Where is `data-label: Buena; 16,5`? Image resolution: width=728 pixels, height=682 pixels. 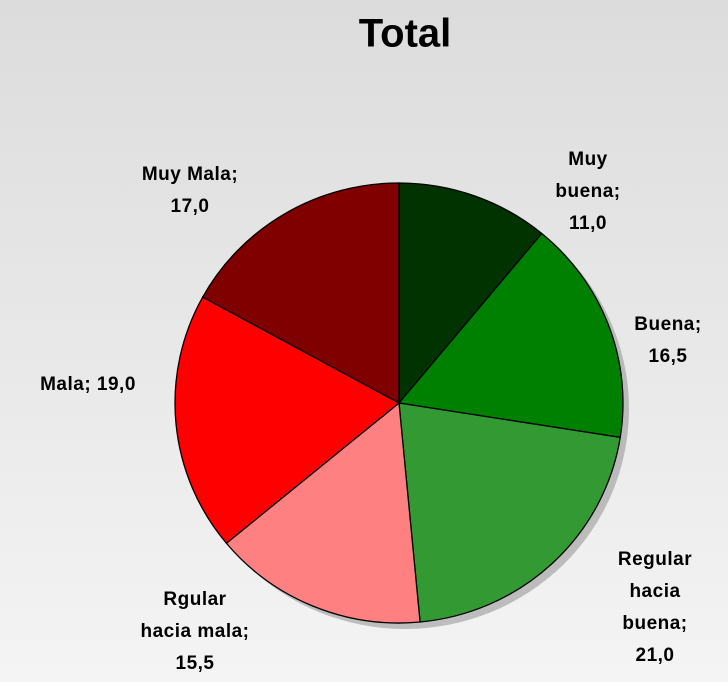 data-label: Buena; 16,5 is located at coordinates (667, 340).